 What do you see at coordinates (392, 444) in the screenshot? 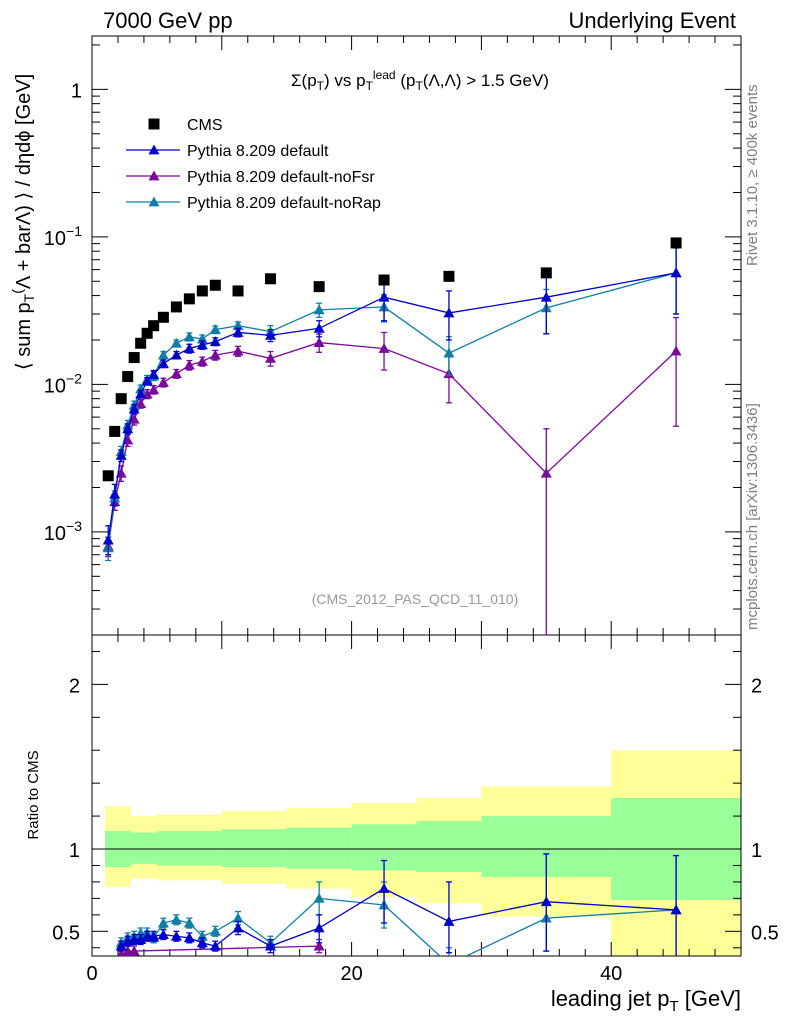
I see `main-line-noFsr` at bounding box center [392, 444].